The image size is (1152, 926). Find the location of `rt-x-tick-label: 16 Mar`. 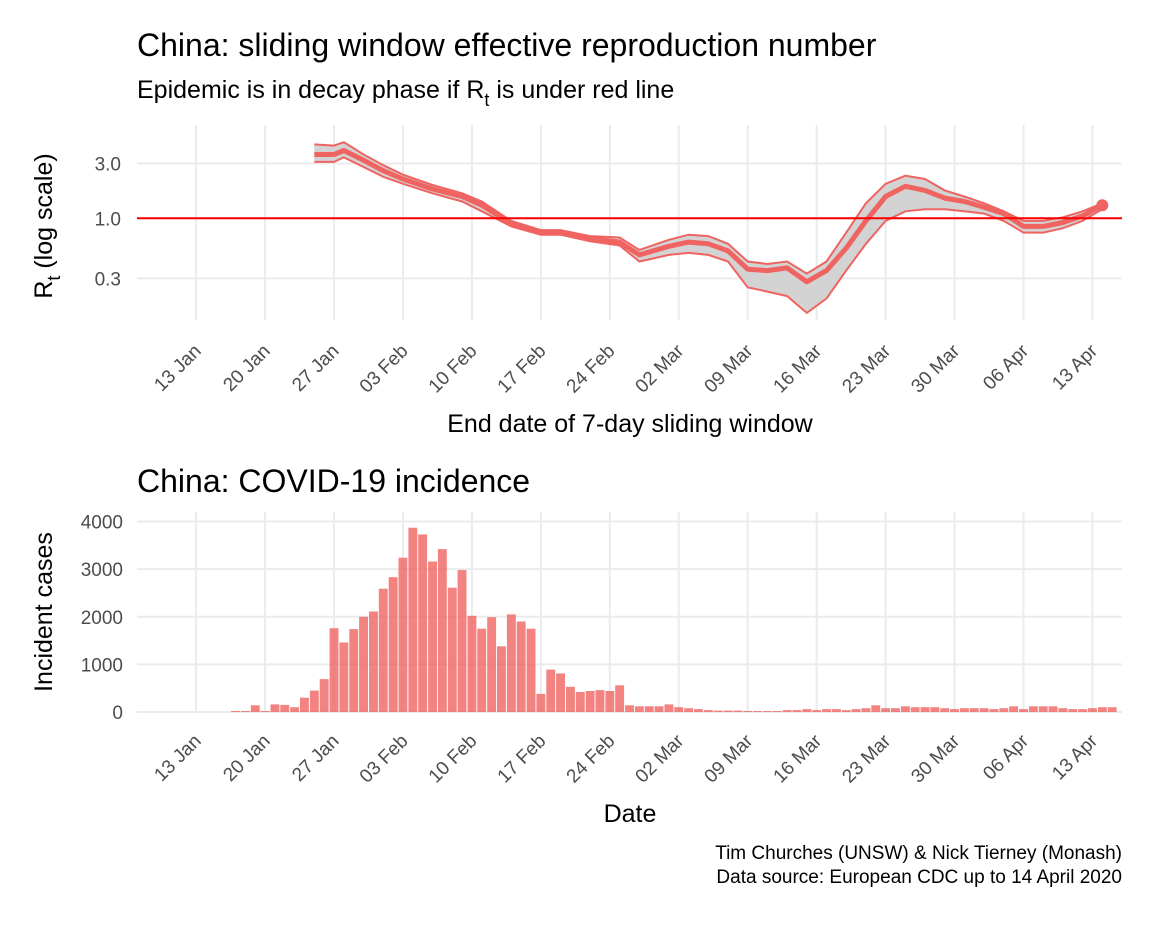

rt-x-tick-label: 16 Mar is located at coordinates (798, 368).